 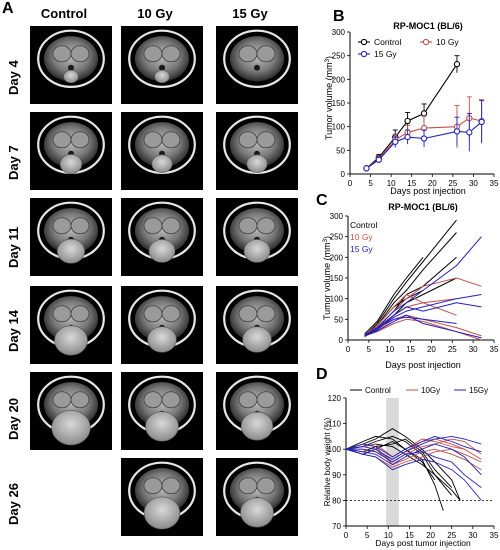 I want to click on y-tick-label: 50, so click(x=340, y=150).